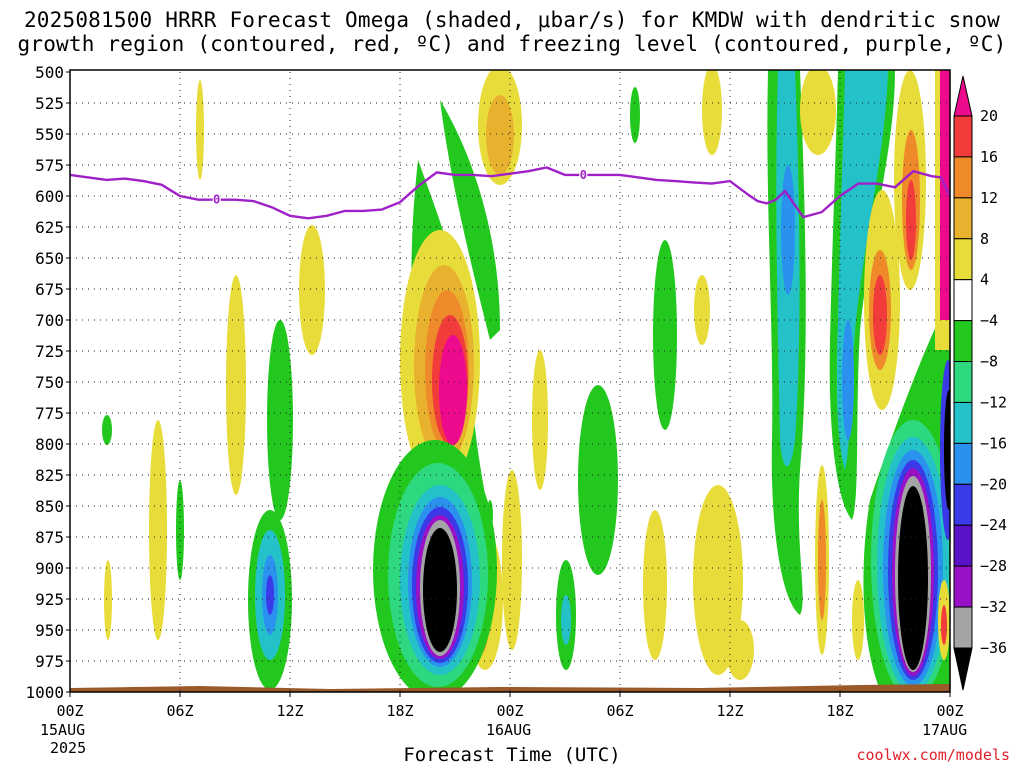  I want to click on colorbar-tick-label: −32, so click(993, 607).